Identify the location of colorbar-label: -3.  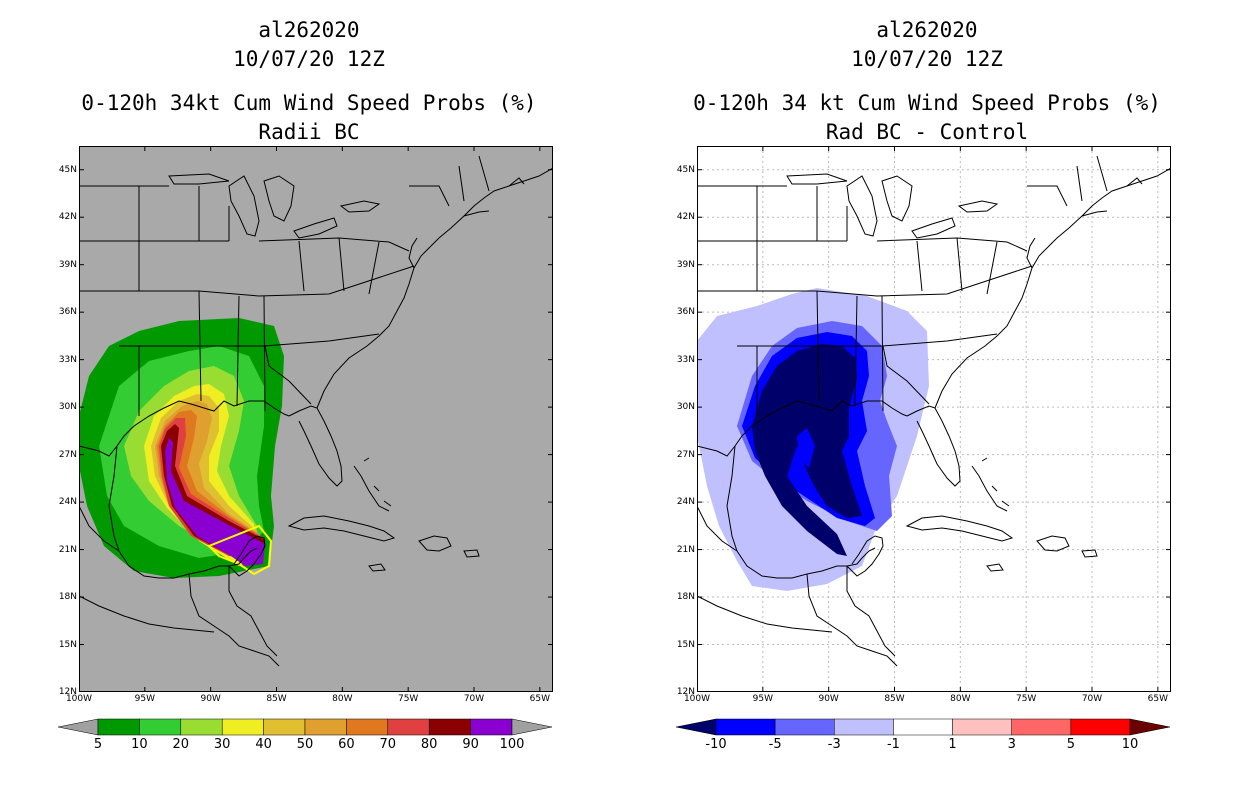
(834, 744).